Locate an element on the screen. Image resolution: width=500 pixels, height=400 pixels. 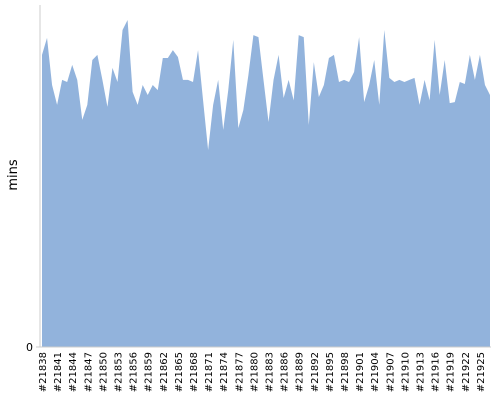
x-tick-label: #21874 is located at coordinates (224, 372).